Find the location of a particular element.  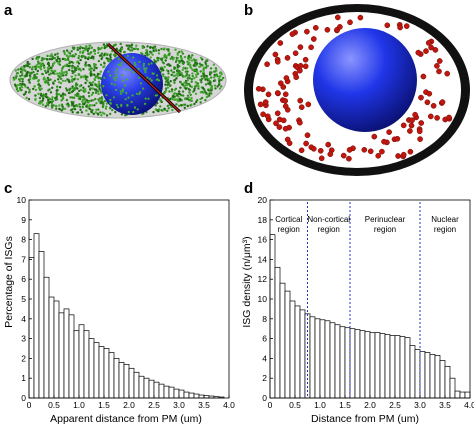

y-tick-label: 8 is located at coordinates (23, 240).